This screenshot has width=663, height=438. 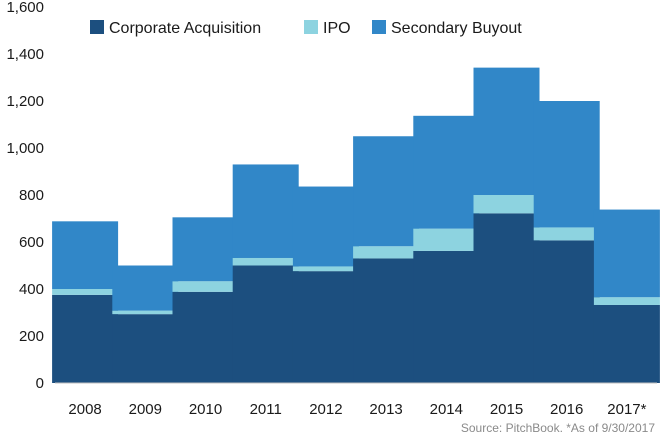 I want to click on legend-label: Secondary Buyout, so click(x=456, y=28).